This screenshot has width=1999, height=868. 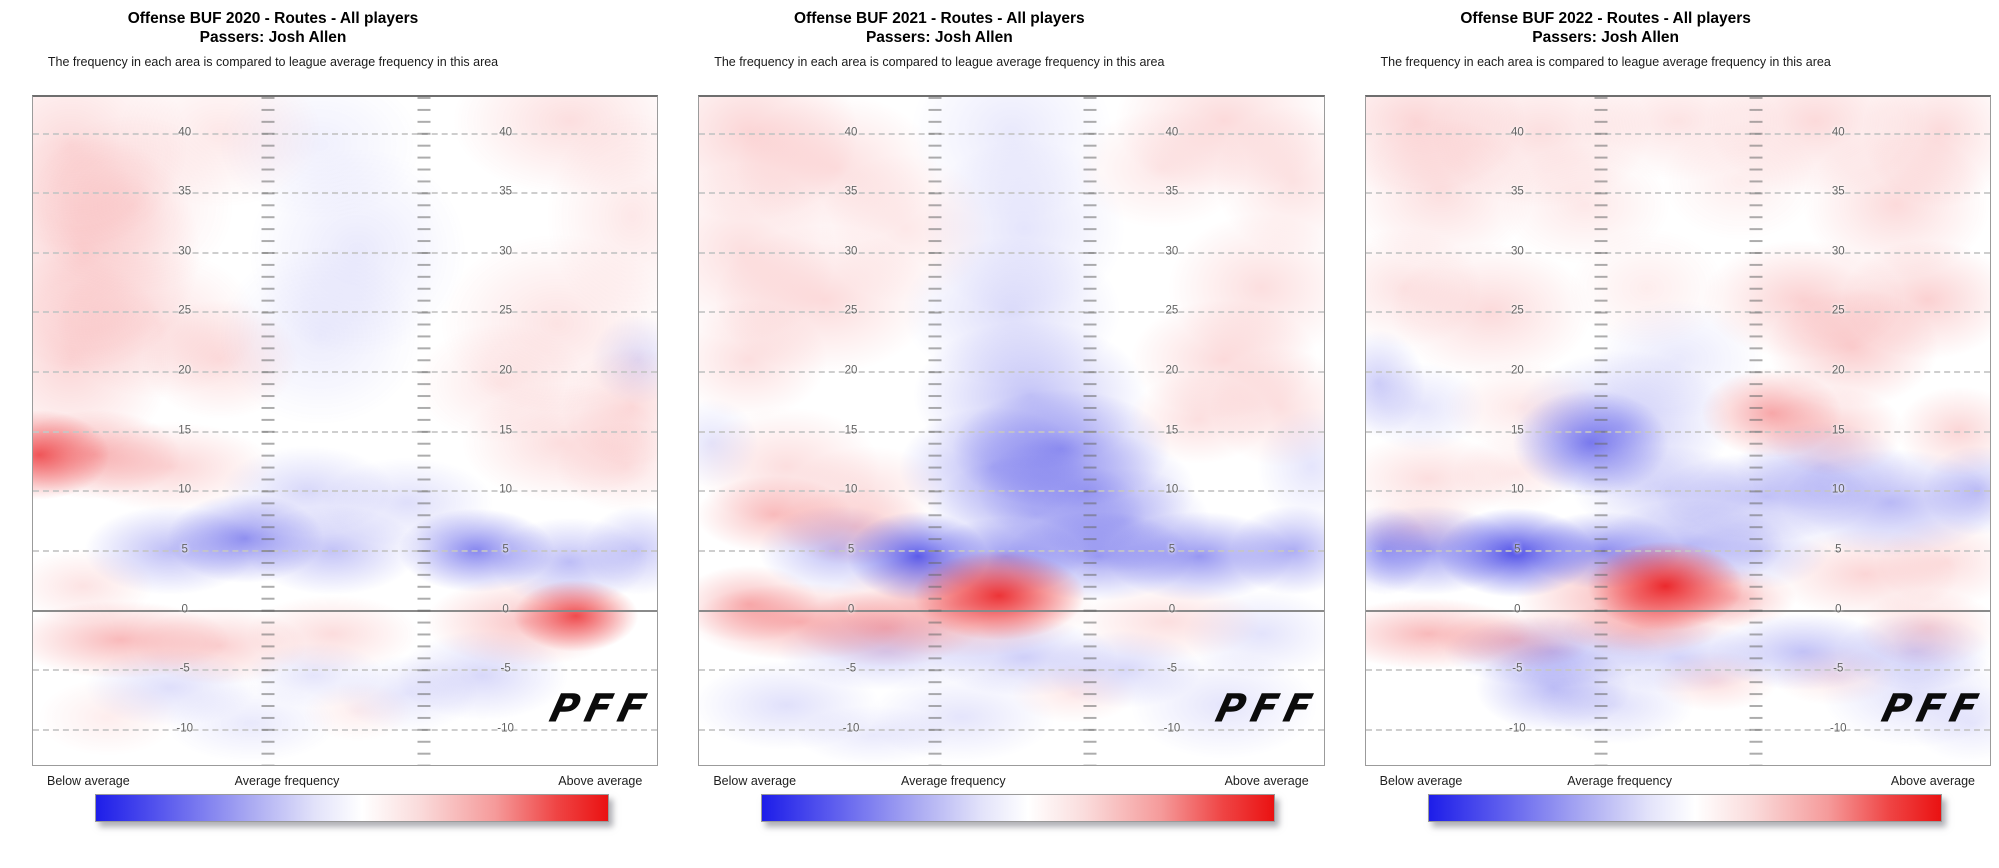 What do you see at coordinates (1266, 780) in the screenshot?
I see `legend-label-above-average: Above average` at bounding box center [1266, 780].